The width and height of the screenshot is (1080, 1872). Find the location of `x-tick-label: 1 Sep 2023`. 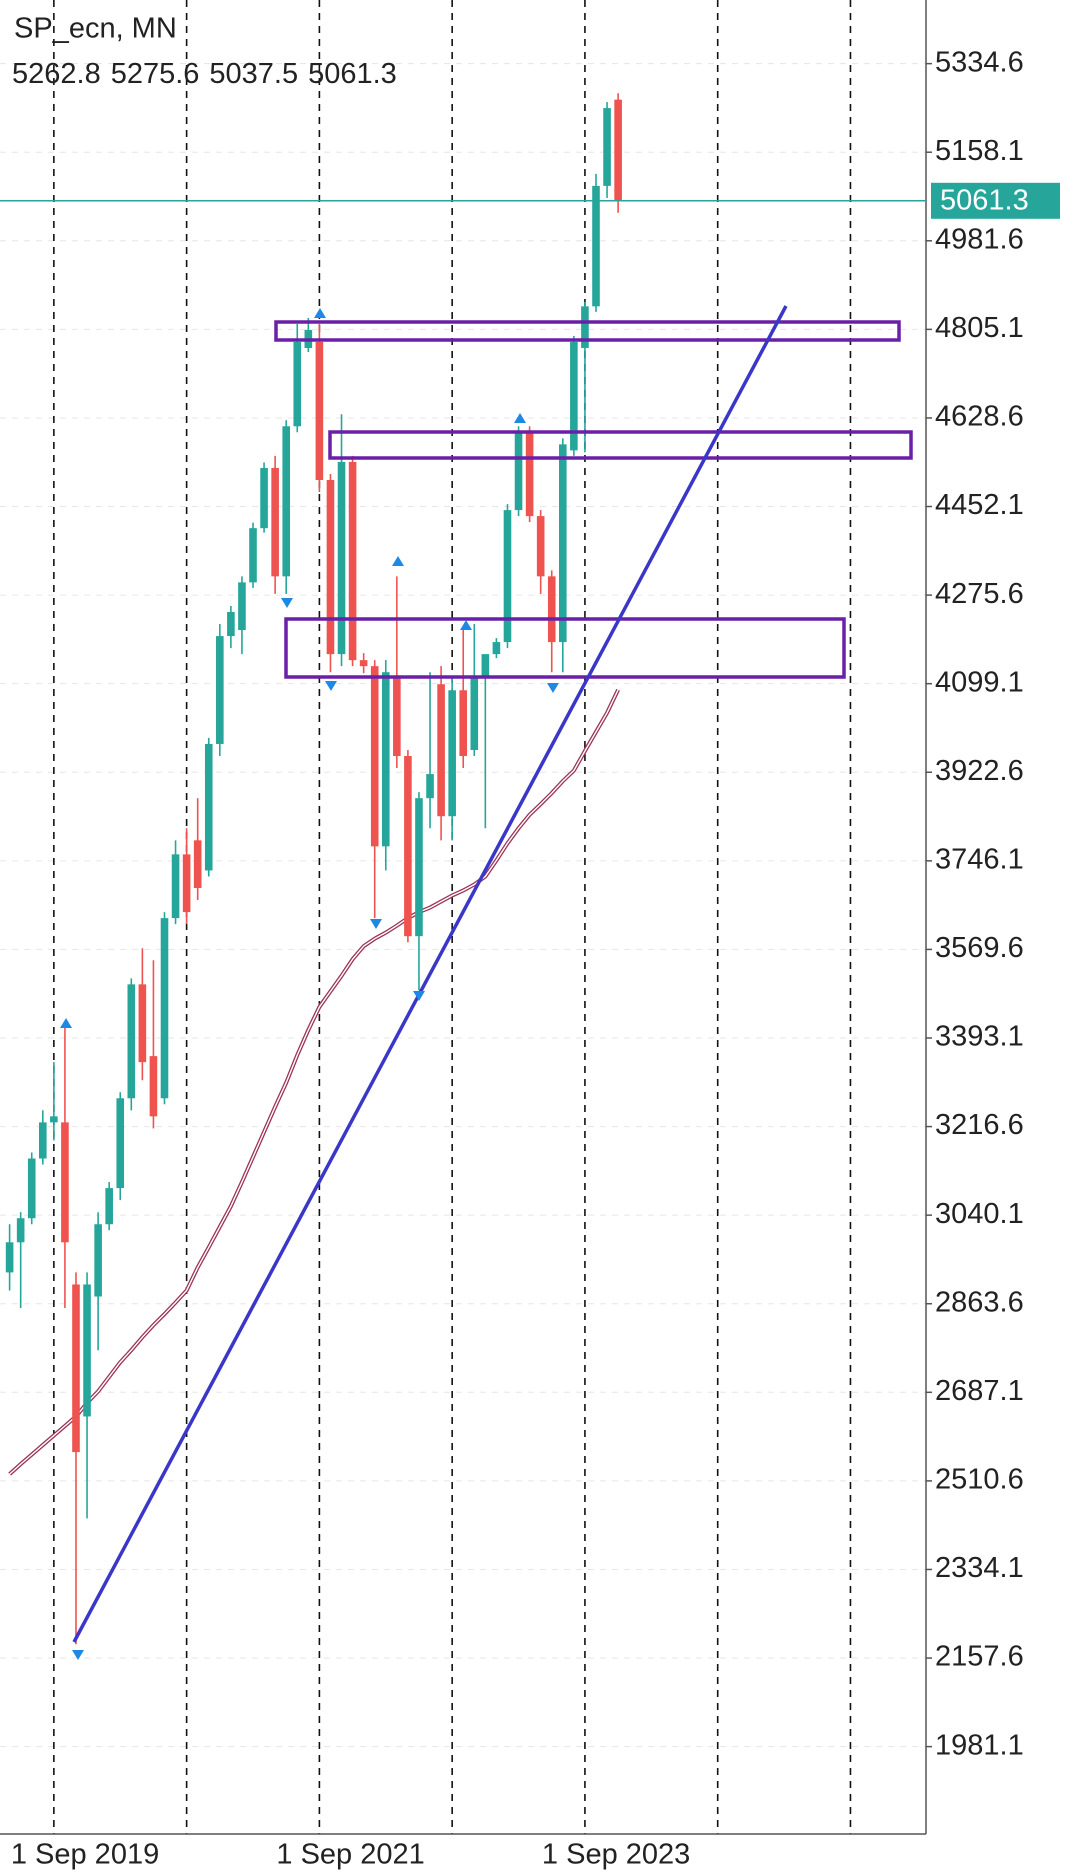

x-tick-label: 1 Sep 2023 is located at coordinates (616, 1855).